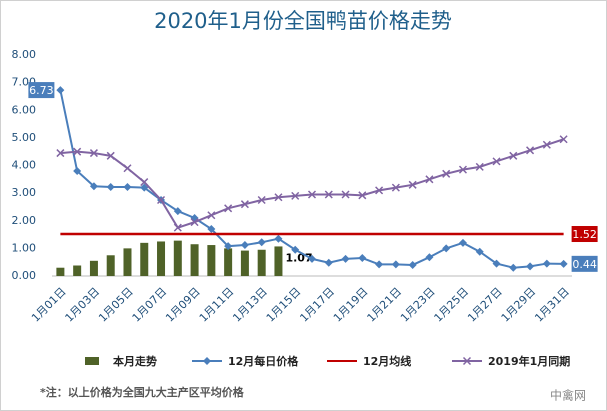 The image size is (607, 411). What do you see at coordinates (24, 165) in the screenshot?
I see `y-tick-label: 4.00` at bounding box center [24, 165].